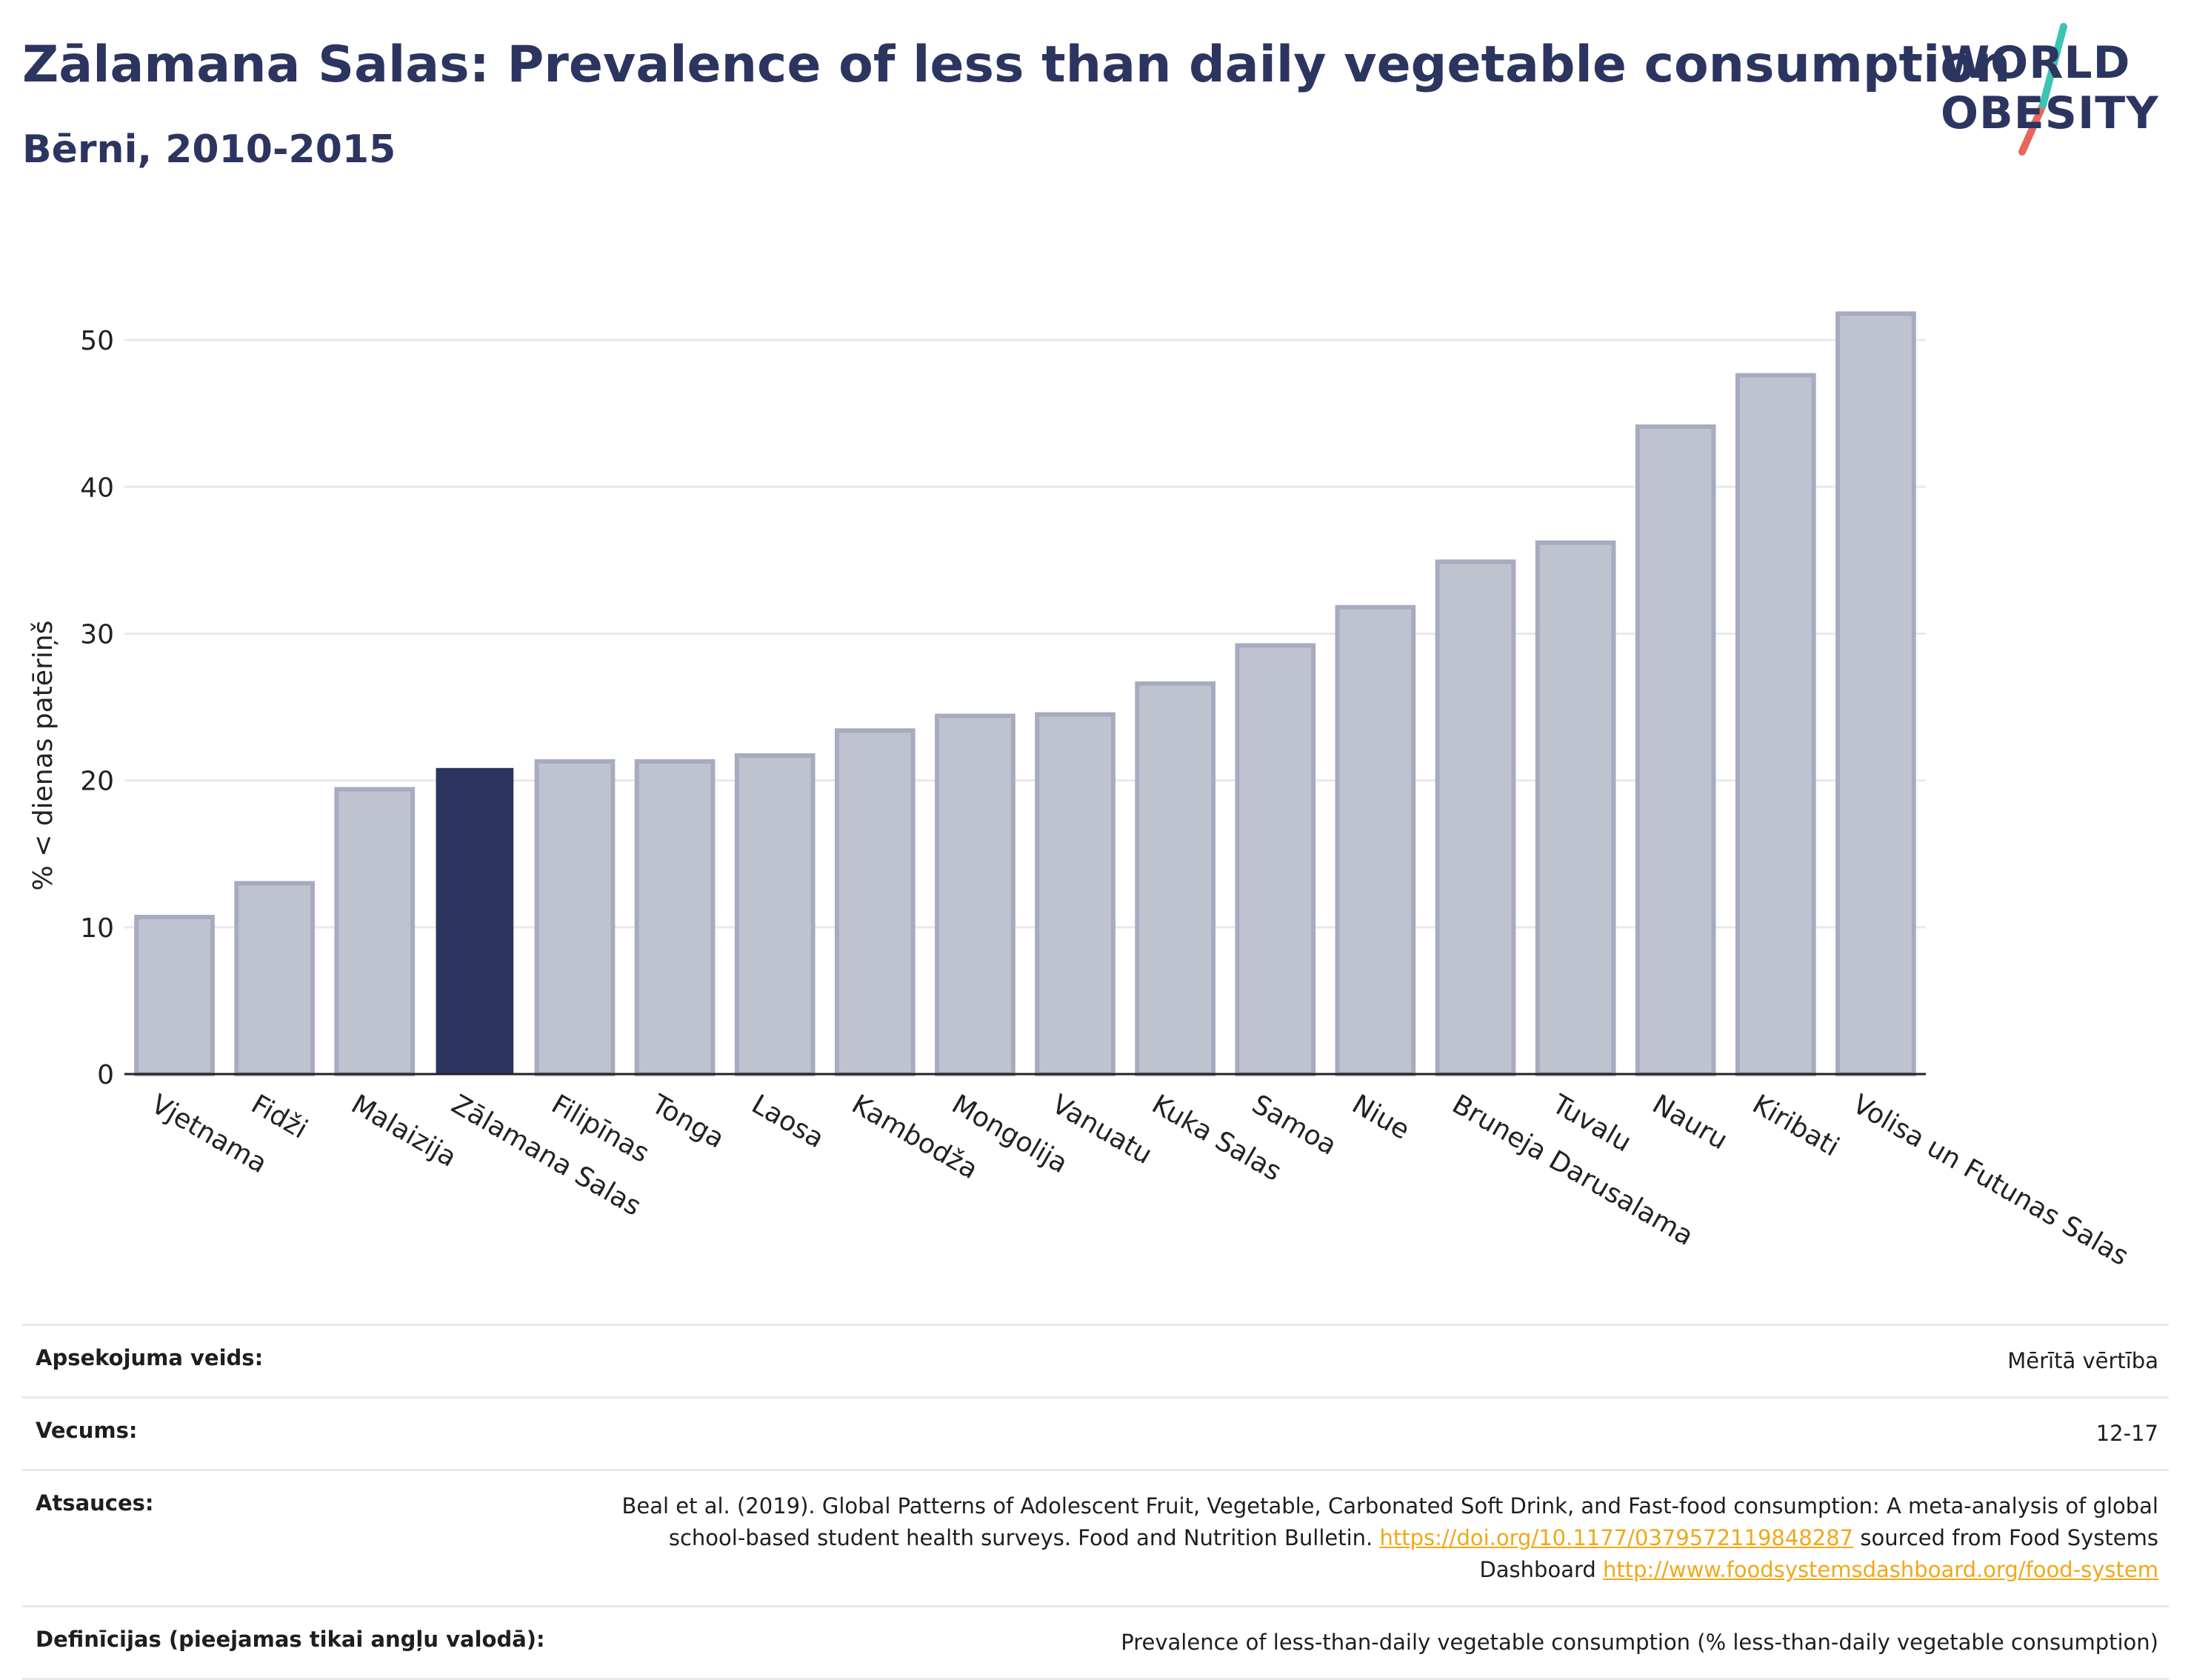 The height and width of the screenshot is (1680, 2191). What do you see at coordinates (150, 1357) in the screenshot?
I see `meta-label: Apsekojuma veids:` at bounding box center [150, 1357].